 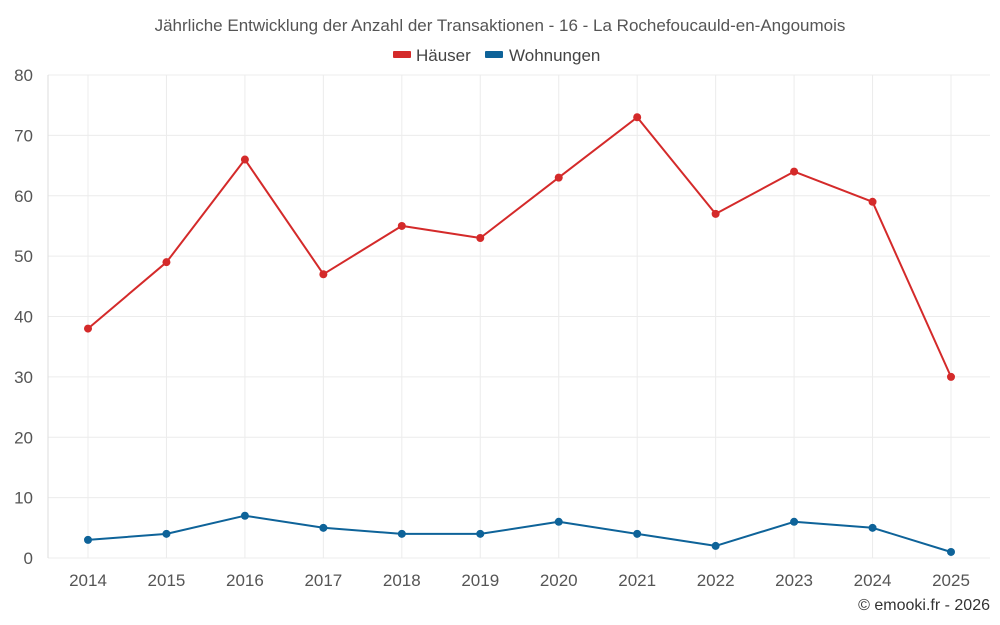 I want to click on y-tick-label: 30, so click(x=23, y=377).